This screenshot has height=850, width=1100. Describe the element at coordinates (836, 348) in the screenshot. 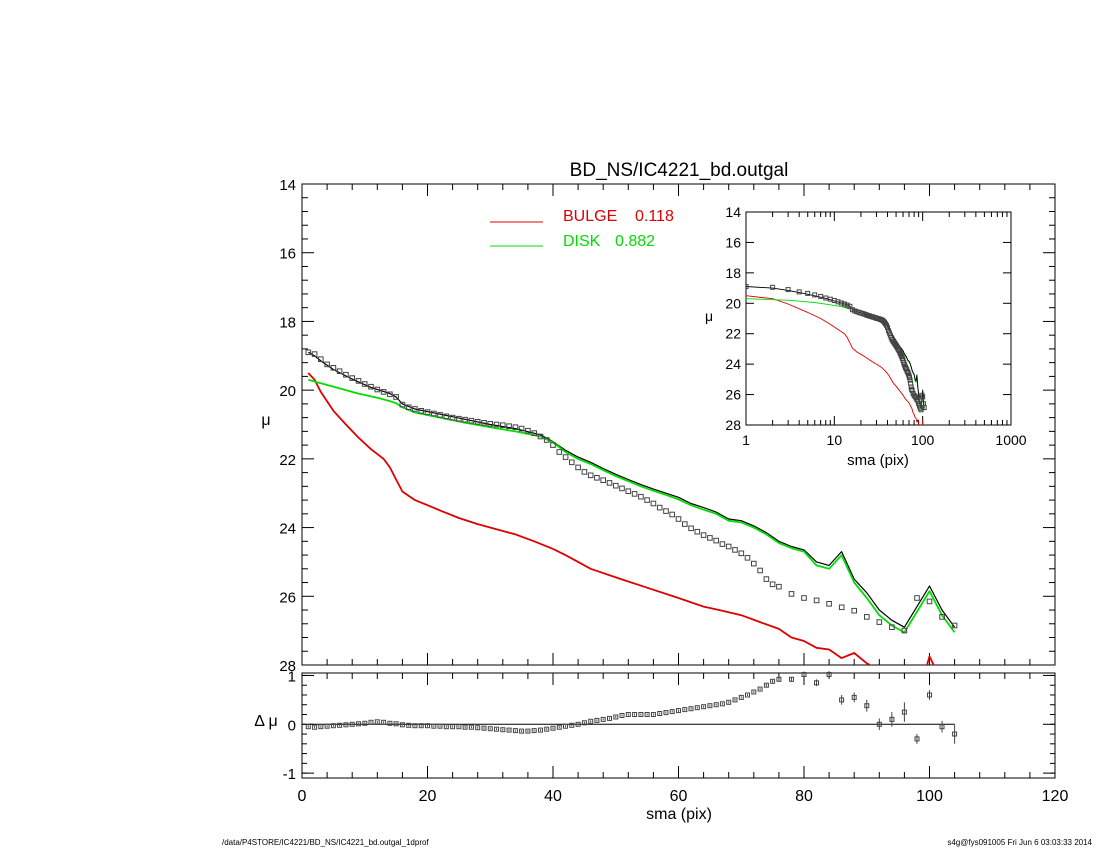

I see `inset-data-points` at that location.